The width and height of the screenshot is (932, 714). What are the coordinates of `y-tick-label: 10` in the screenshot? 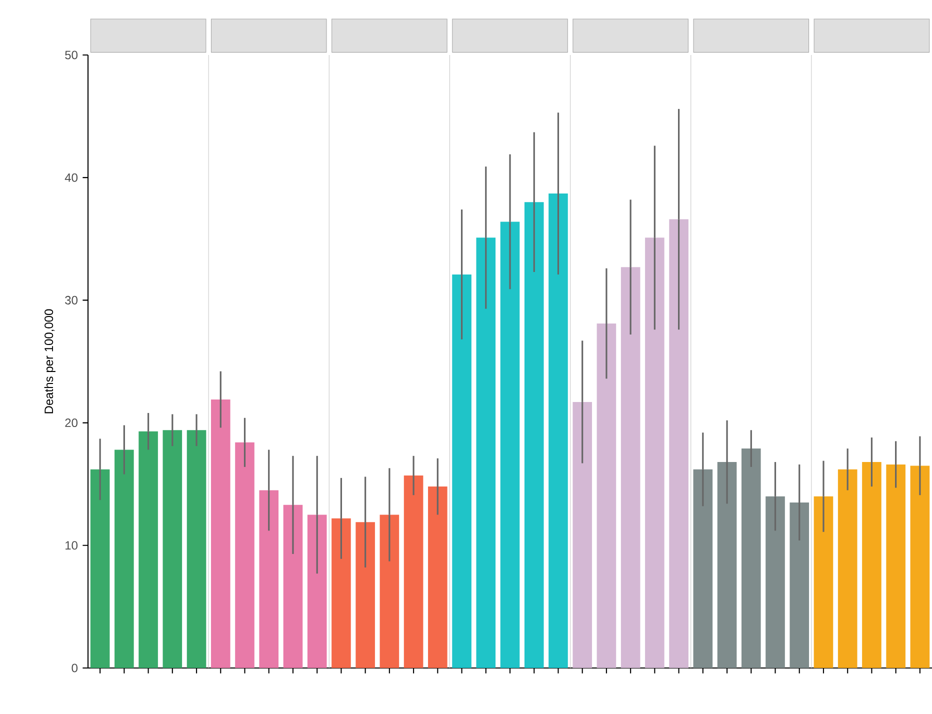 It's located at (72, 545).